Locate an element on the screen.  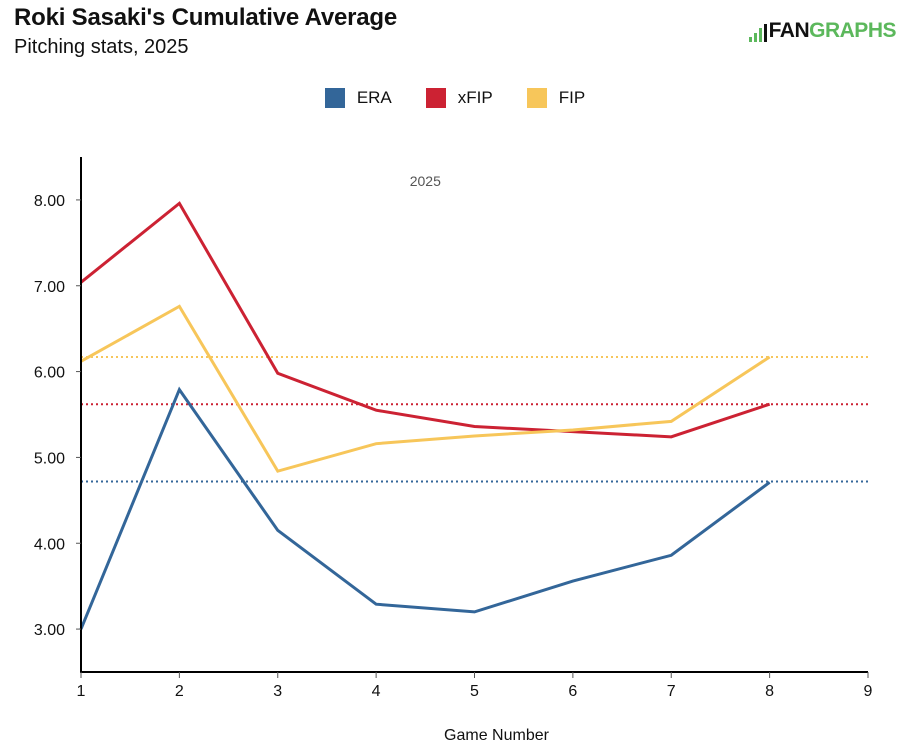
legend: ERA xFIP FIP is located at coordinates (455, 98).